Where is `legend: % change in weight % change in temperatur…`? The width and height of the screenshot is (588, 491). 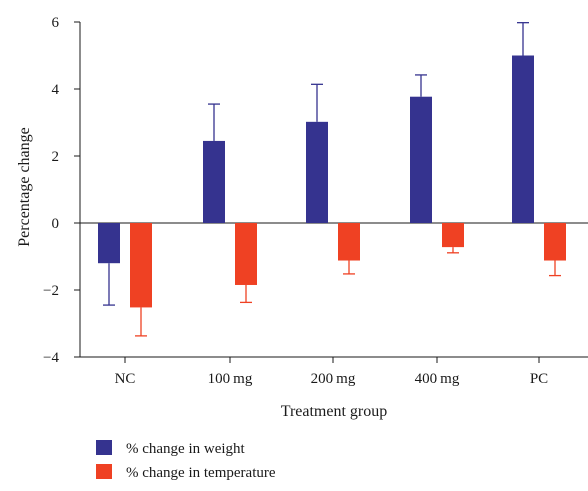 legend: % change in weight % change in temperatur… is located at coordinates (186, 460).